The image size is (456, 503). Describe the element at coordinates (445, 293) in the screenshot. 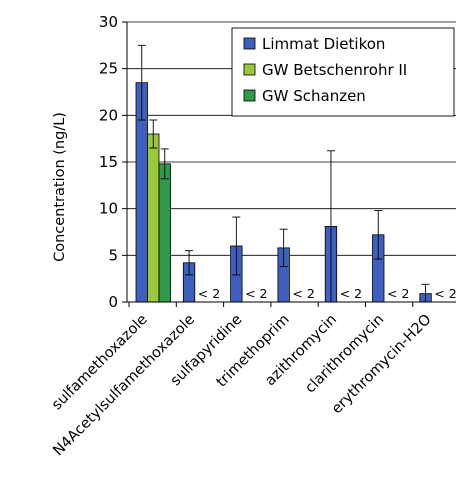

I see `below-lod-label-7: < 2` at that location.